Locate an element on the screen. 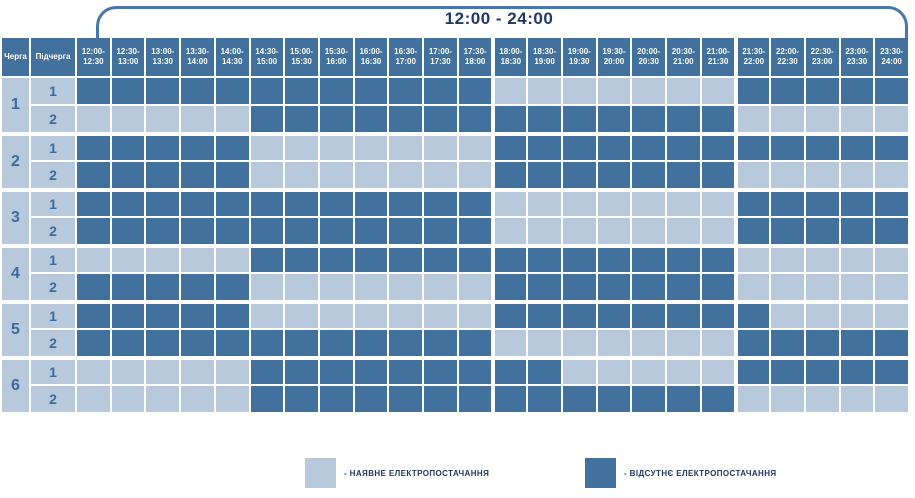 The height and width of the screenshot is (498, 915). time-slot-header: 12:00- 12:30 is located at coordinates (93, 57).